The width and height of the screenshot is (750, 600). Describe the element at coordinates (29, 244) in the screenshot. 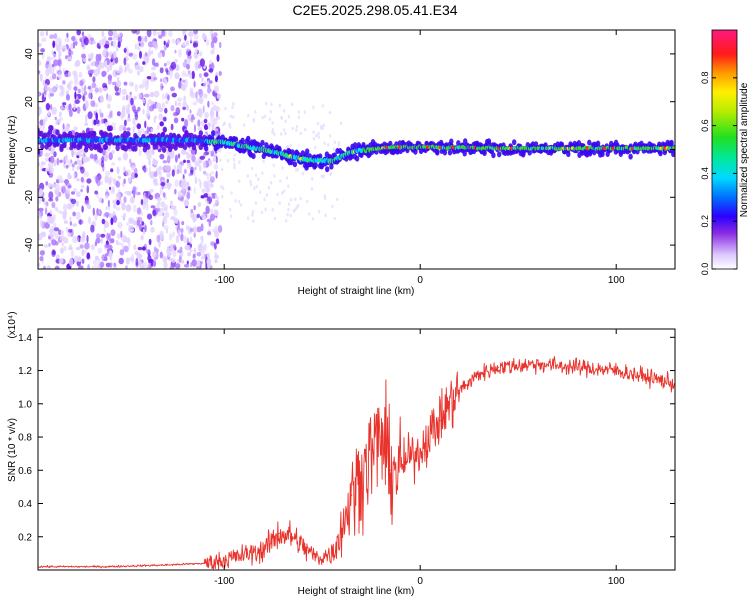

I see `spectrogram-y-tick-label: -40` at that location.